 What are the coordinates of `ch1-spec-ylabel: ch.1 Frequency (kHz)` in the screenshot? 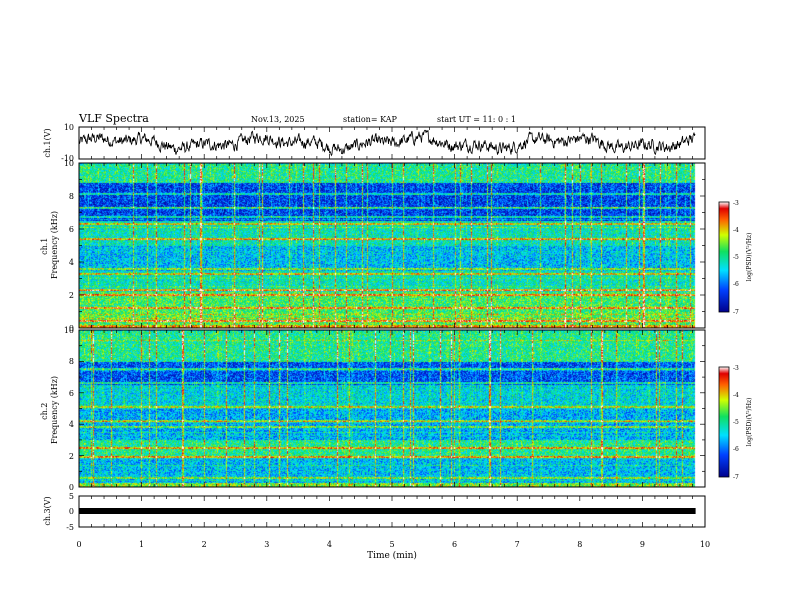 It's located at (49, 245).